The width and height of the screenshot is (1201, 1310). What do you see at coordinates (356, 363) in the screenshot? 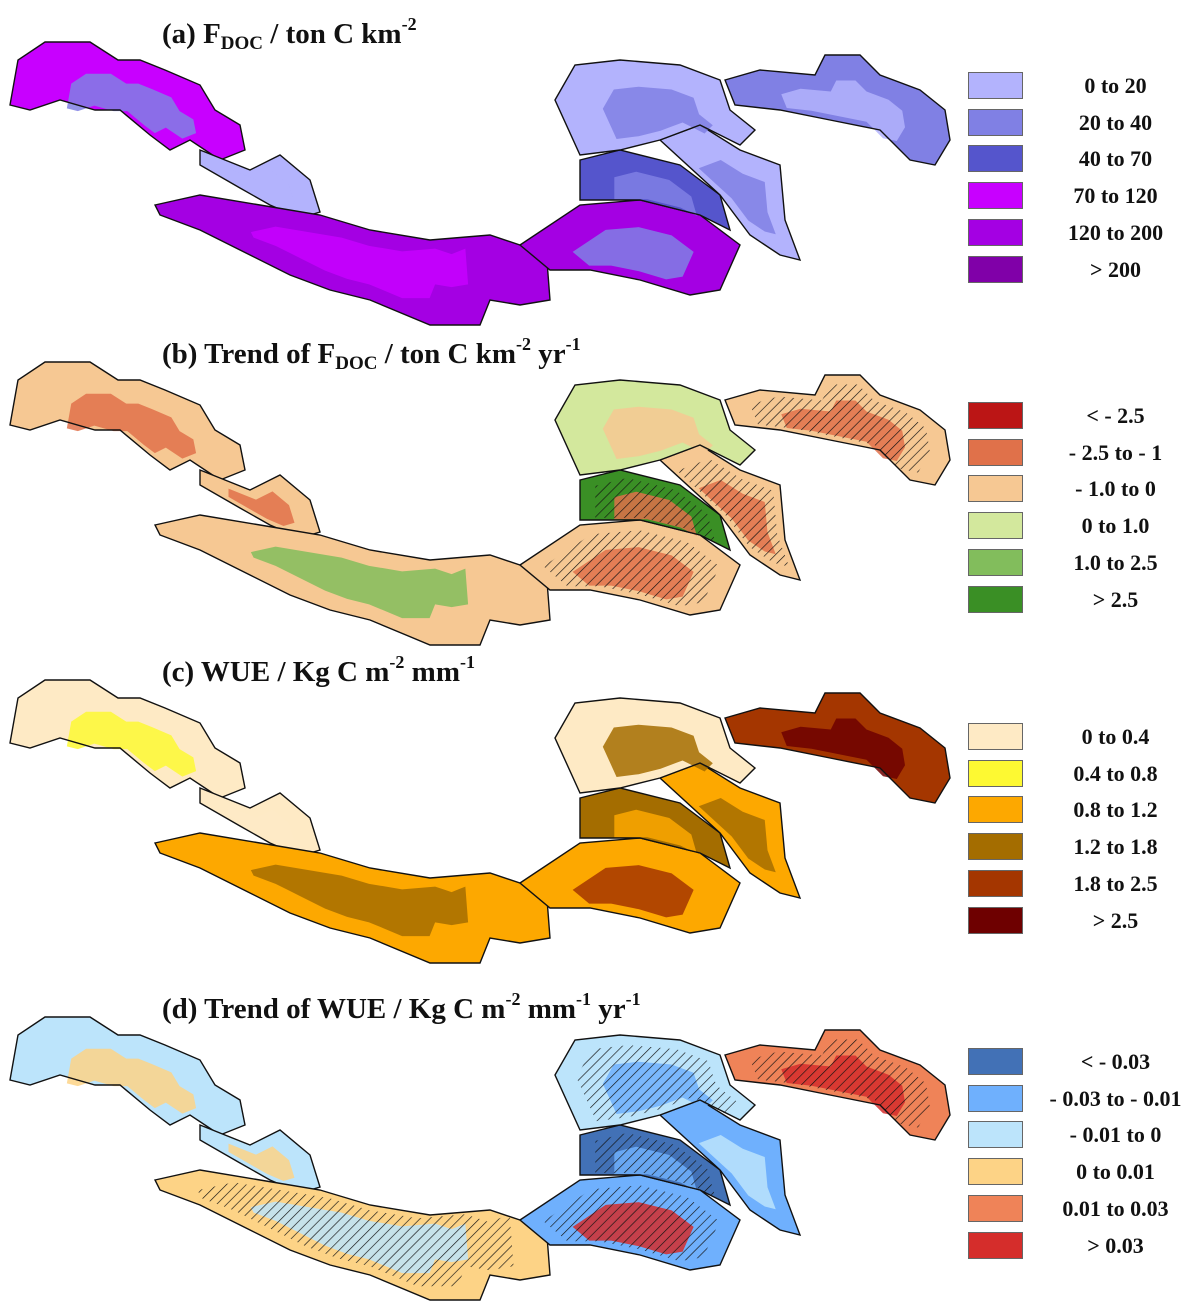
I see `title-part: DOC` at bounding box center [356, 363].